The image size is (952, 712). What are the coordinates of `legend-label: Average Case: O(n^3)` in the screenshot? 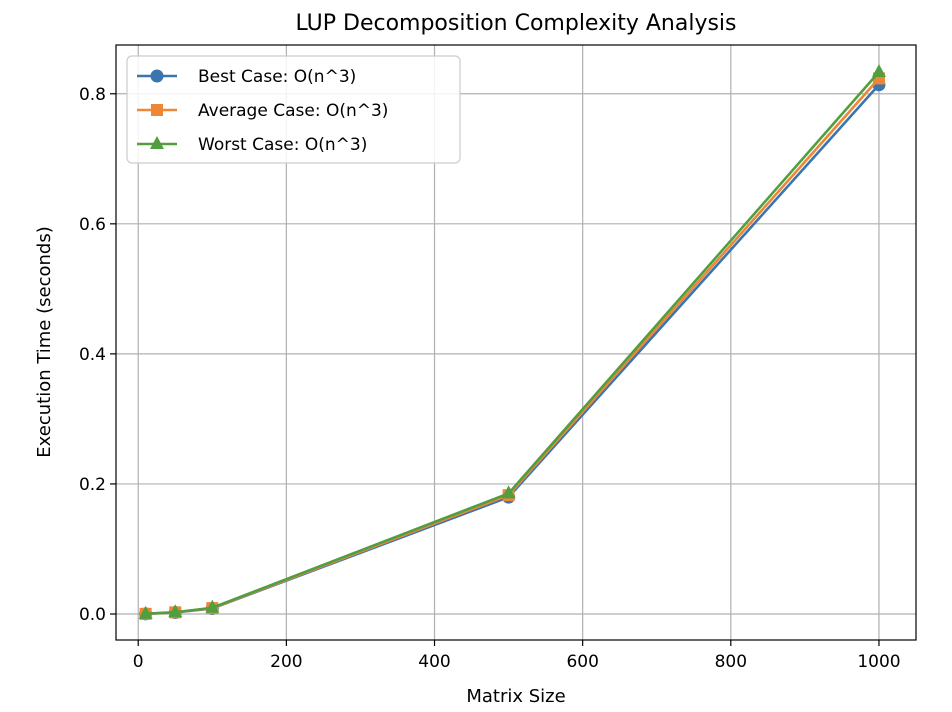 It's located at (293, 111).